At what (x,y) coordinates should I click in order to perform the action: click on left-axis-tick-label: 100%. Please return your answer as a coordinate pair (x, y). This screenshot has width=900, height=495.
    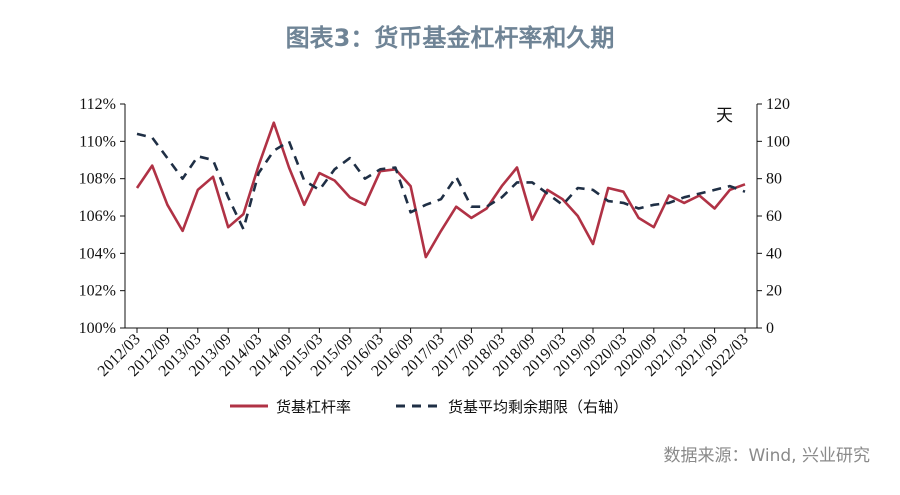
    Looking at the image, I should click on (97, 328).